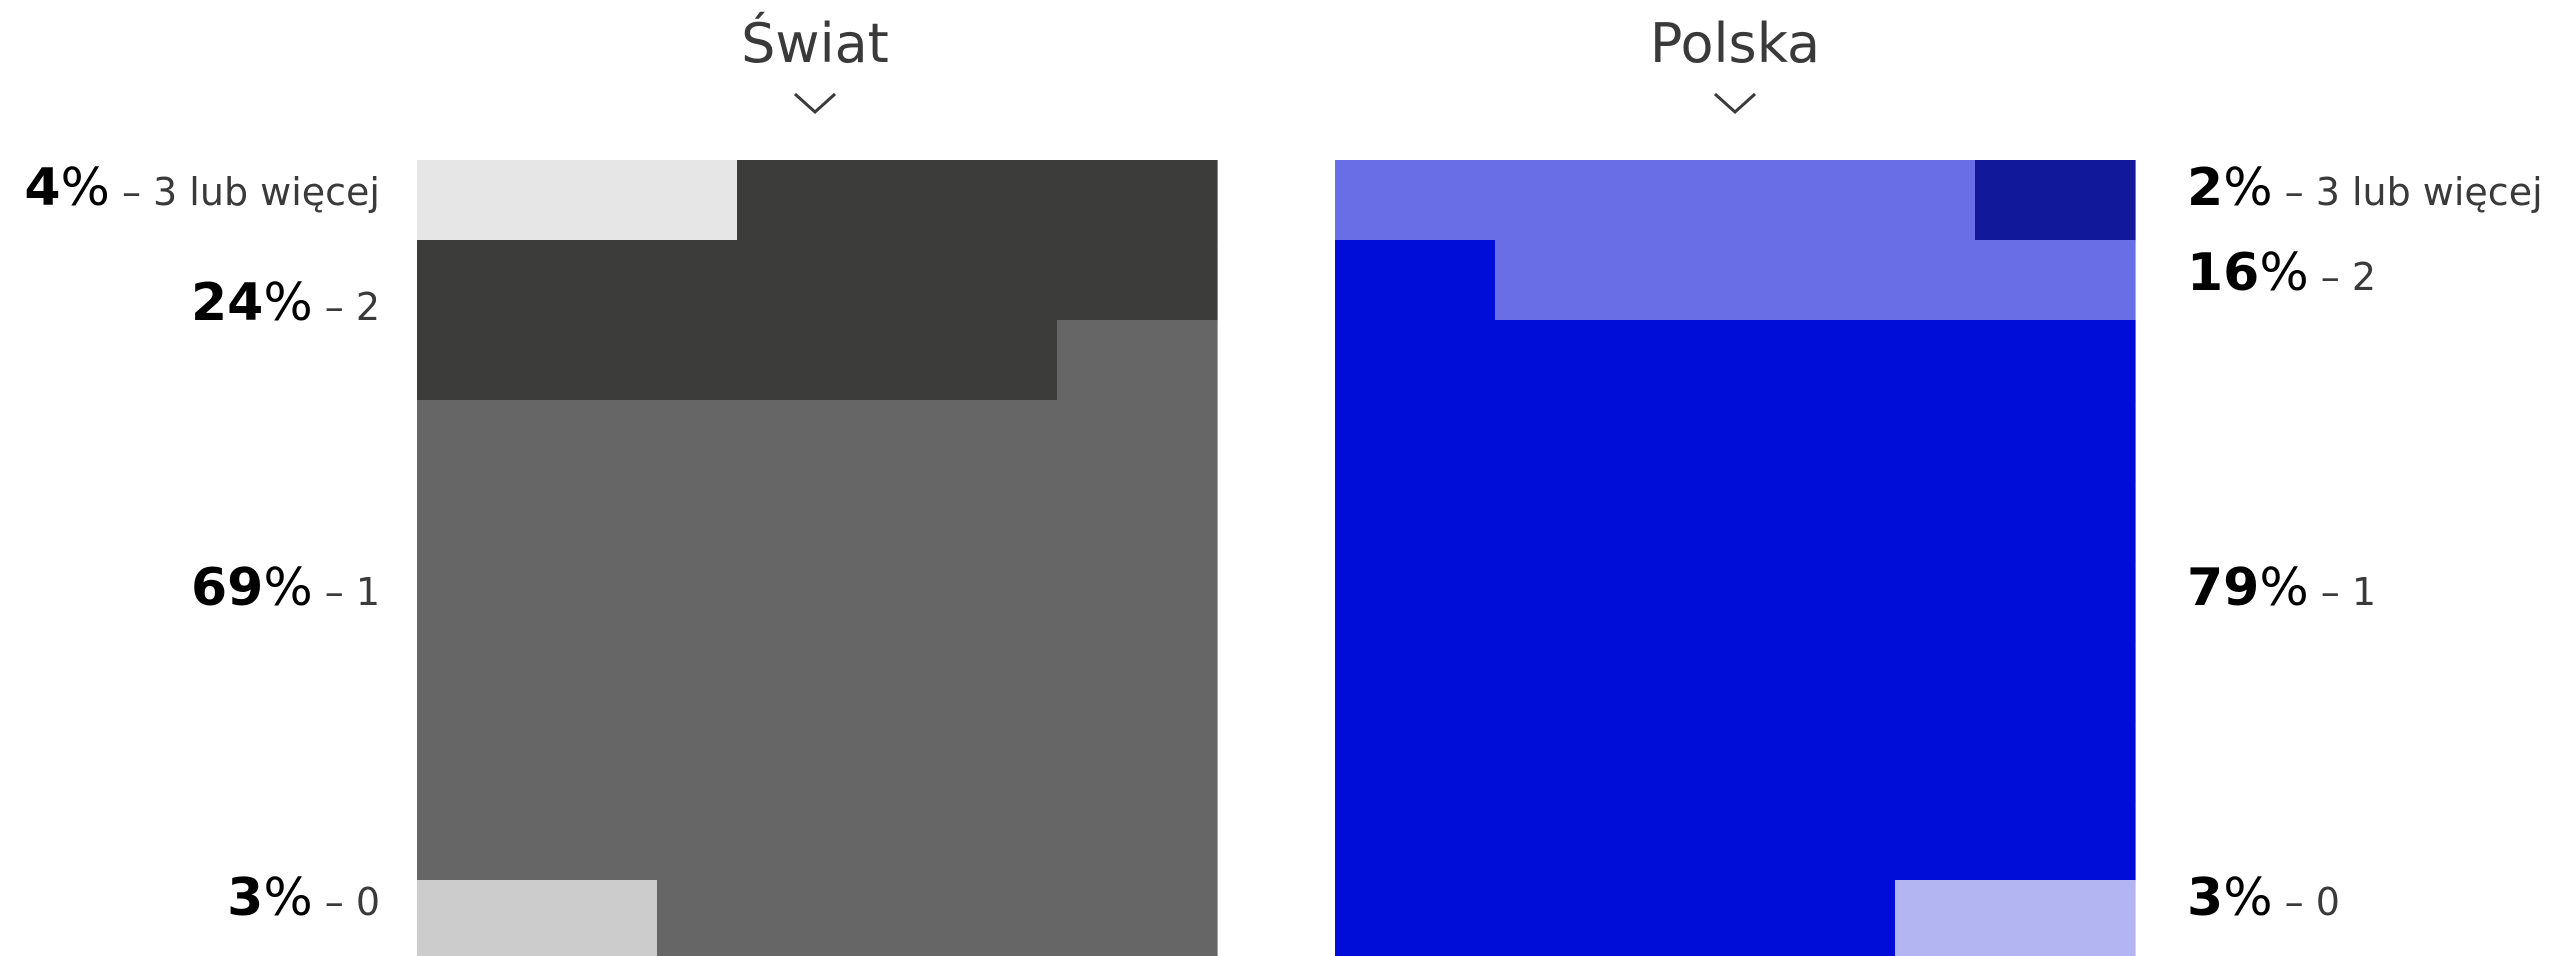  Describe the element at coordinates (2281, 588) in the screenshot. I see `category-label: 79% – 1` at that location.